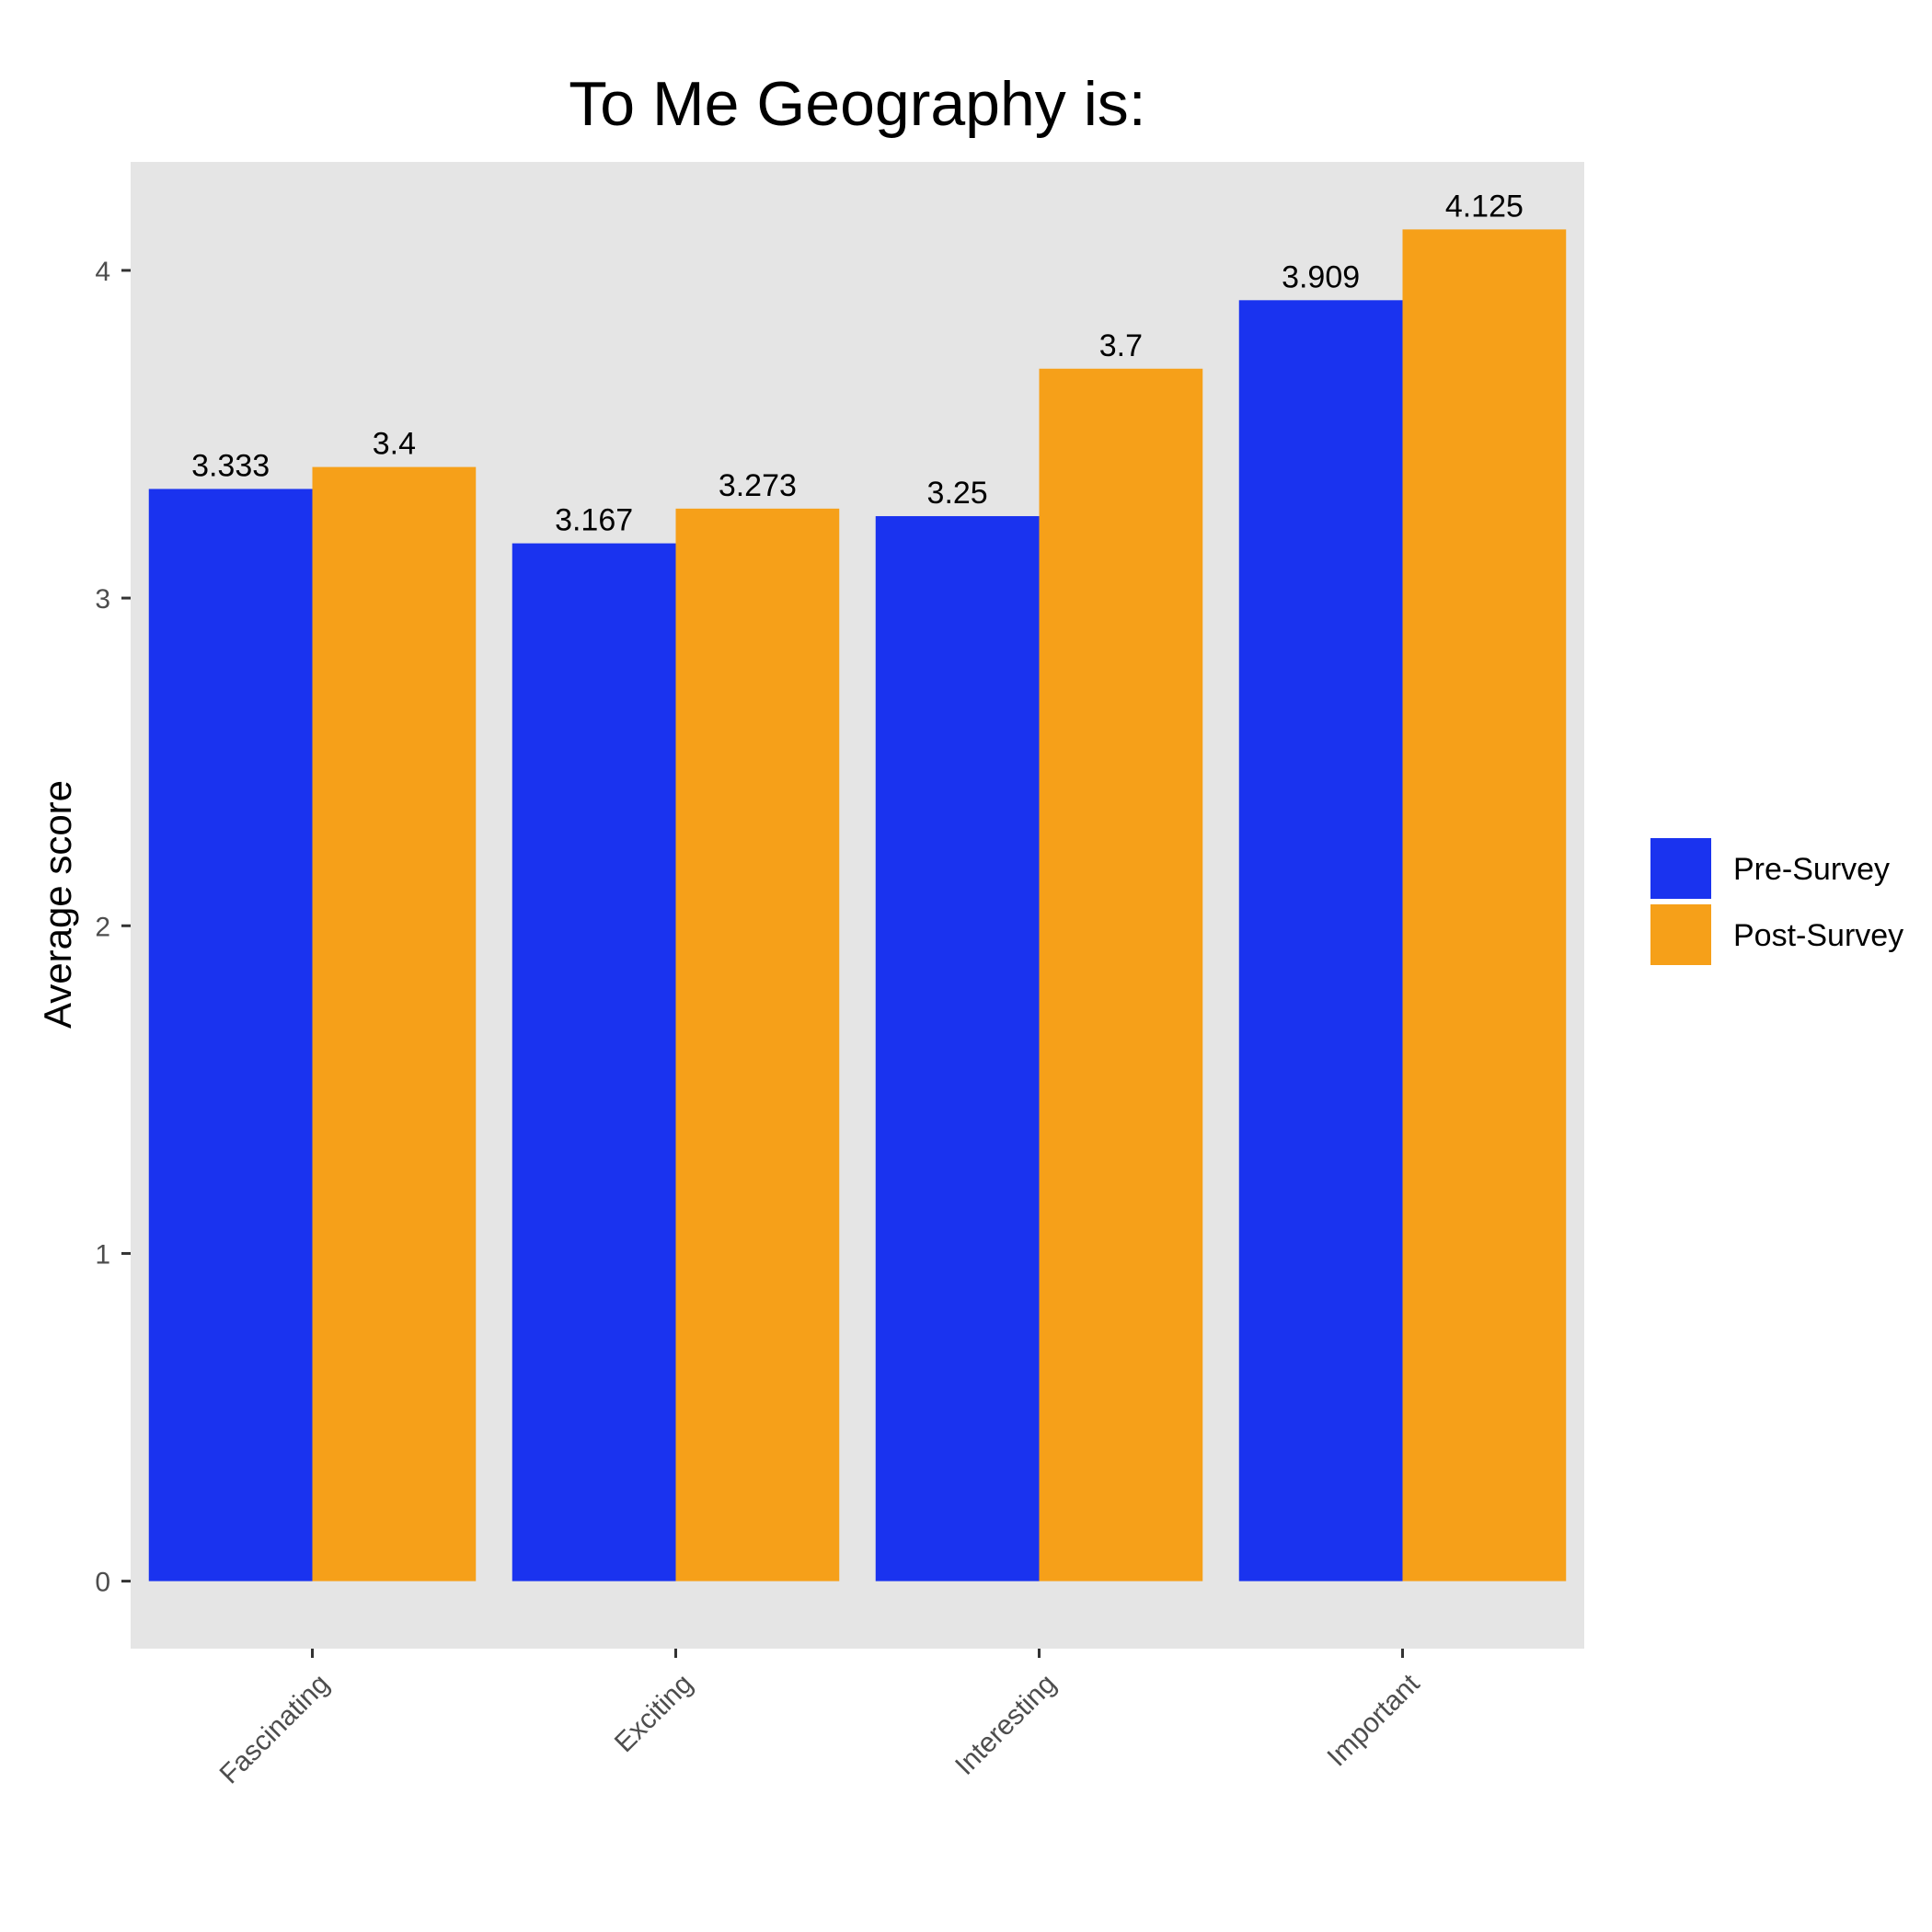 The image size is (1932, 1932). What do you see at coordinates (1818, 935) in the screenshot?
I see `legend-label: Post-Survey` at bounding box center [1818, 935].